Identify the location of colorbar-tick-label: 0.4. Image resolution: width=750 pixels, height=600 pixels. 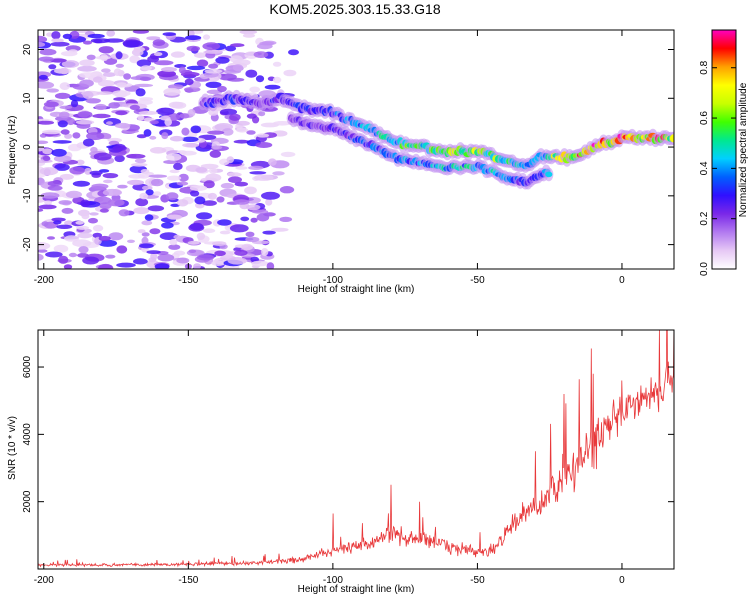
(704, 168).